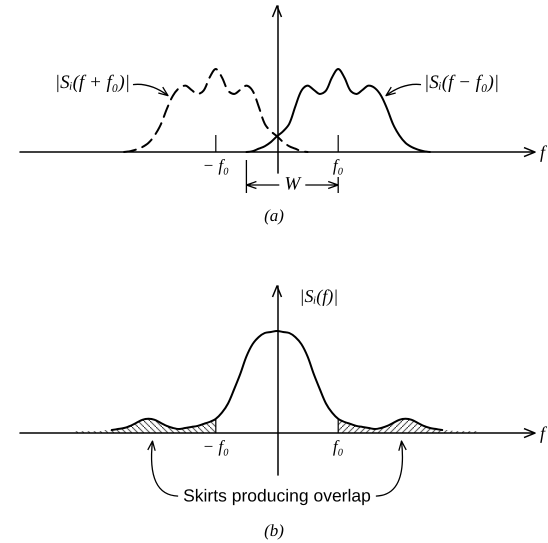 The height and width of the screenshot is (543, 548). What do you see at coordinates (274, 215) in the screenshot?
I see `text: (a)` at bounding box center [274, 215].